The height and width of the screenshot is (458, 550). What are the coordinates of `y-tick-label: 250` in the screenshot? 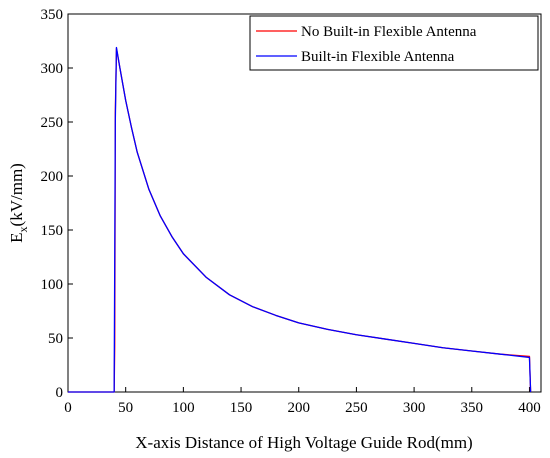 It's located at (52, 123).